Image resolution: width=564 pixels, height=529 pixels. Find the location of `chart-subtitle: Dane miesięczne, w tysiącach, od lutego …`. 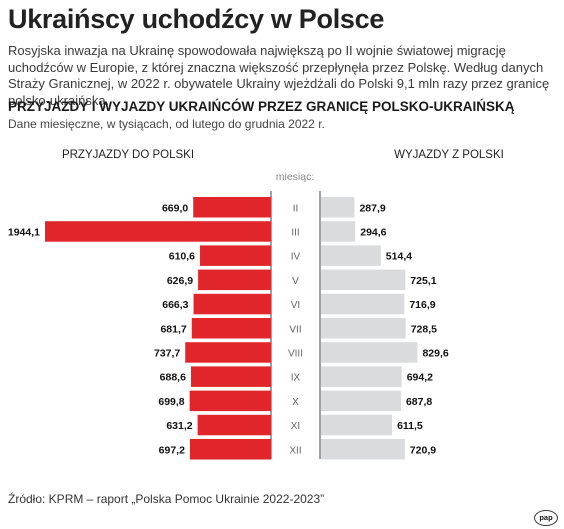

chart-subtitle: Dane miesięczne, w tysiącach, od lutego … is located at coordinates (166, 124).